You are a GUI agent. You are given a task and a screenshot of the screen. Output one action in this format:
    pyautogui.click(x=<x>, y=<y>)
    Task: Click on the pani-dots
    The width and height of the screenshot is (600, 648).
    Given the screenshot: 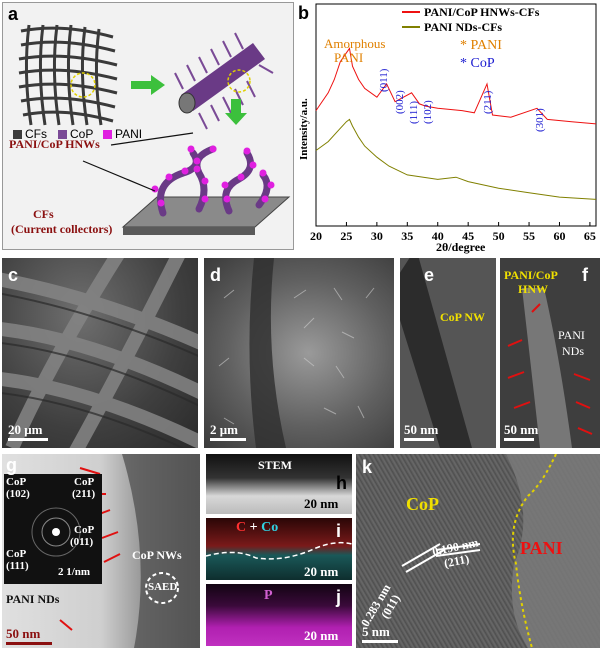 What is the action you would take?
    pyautogui.click(x=213, y=176)
    